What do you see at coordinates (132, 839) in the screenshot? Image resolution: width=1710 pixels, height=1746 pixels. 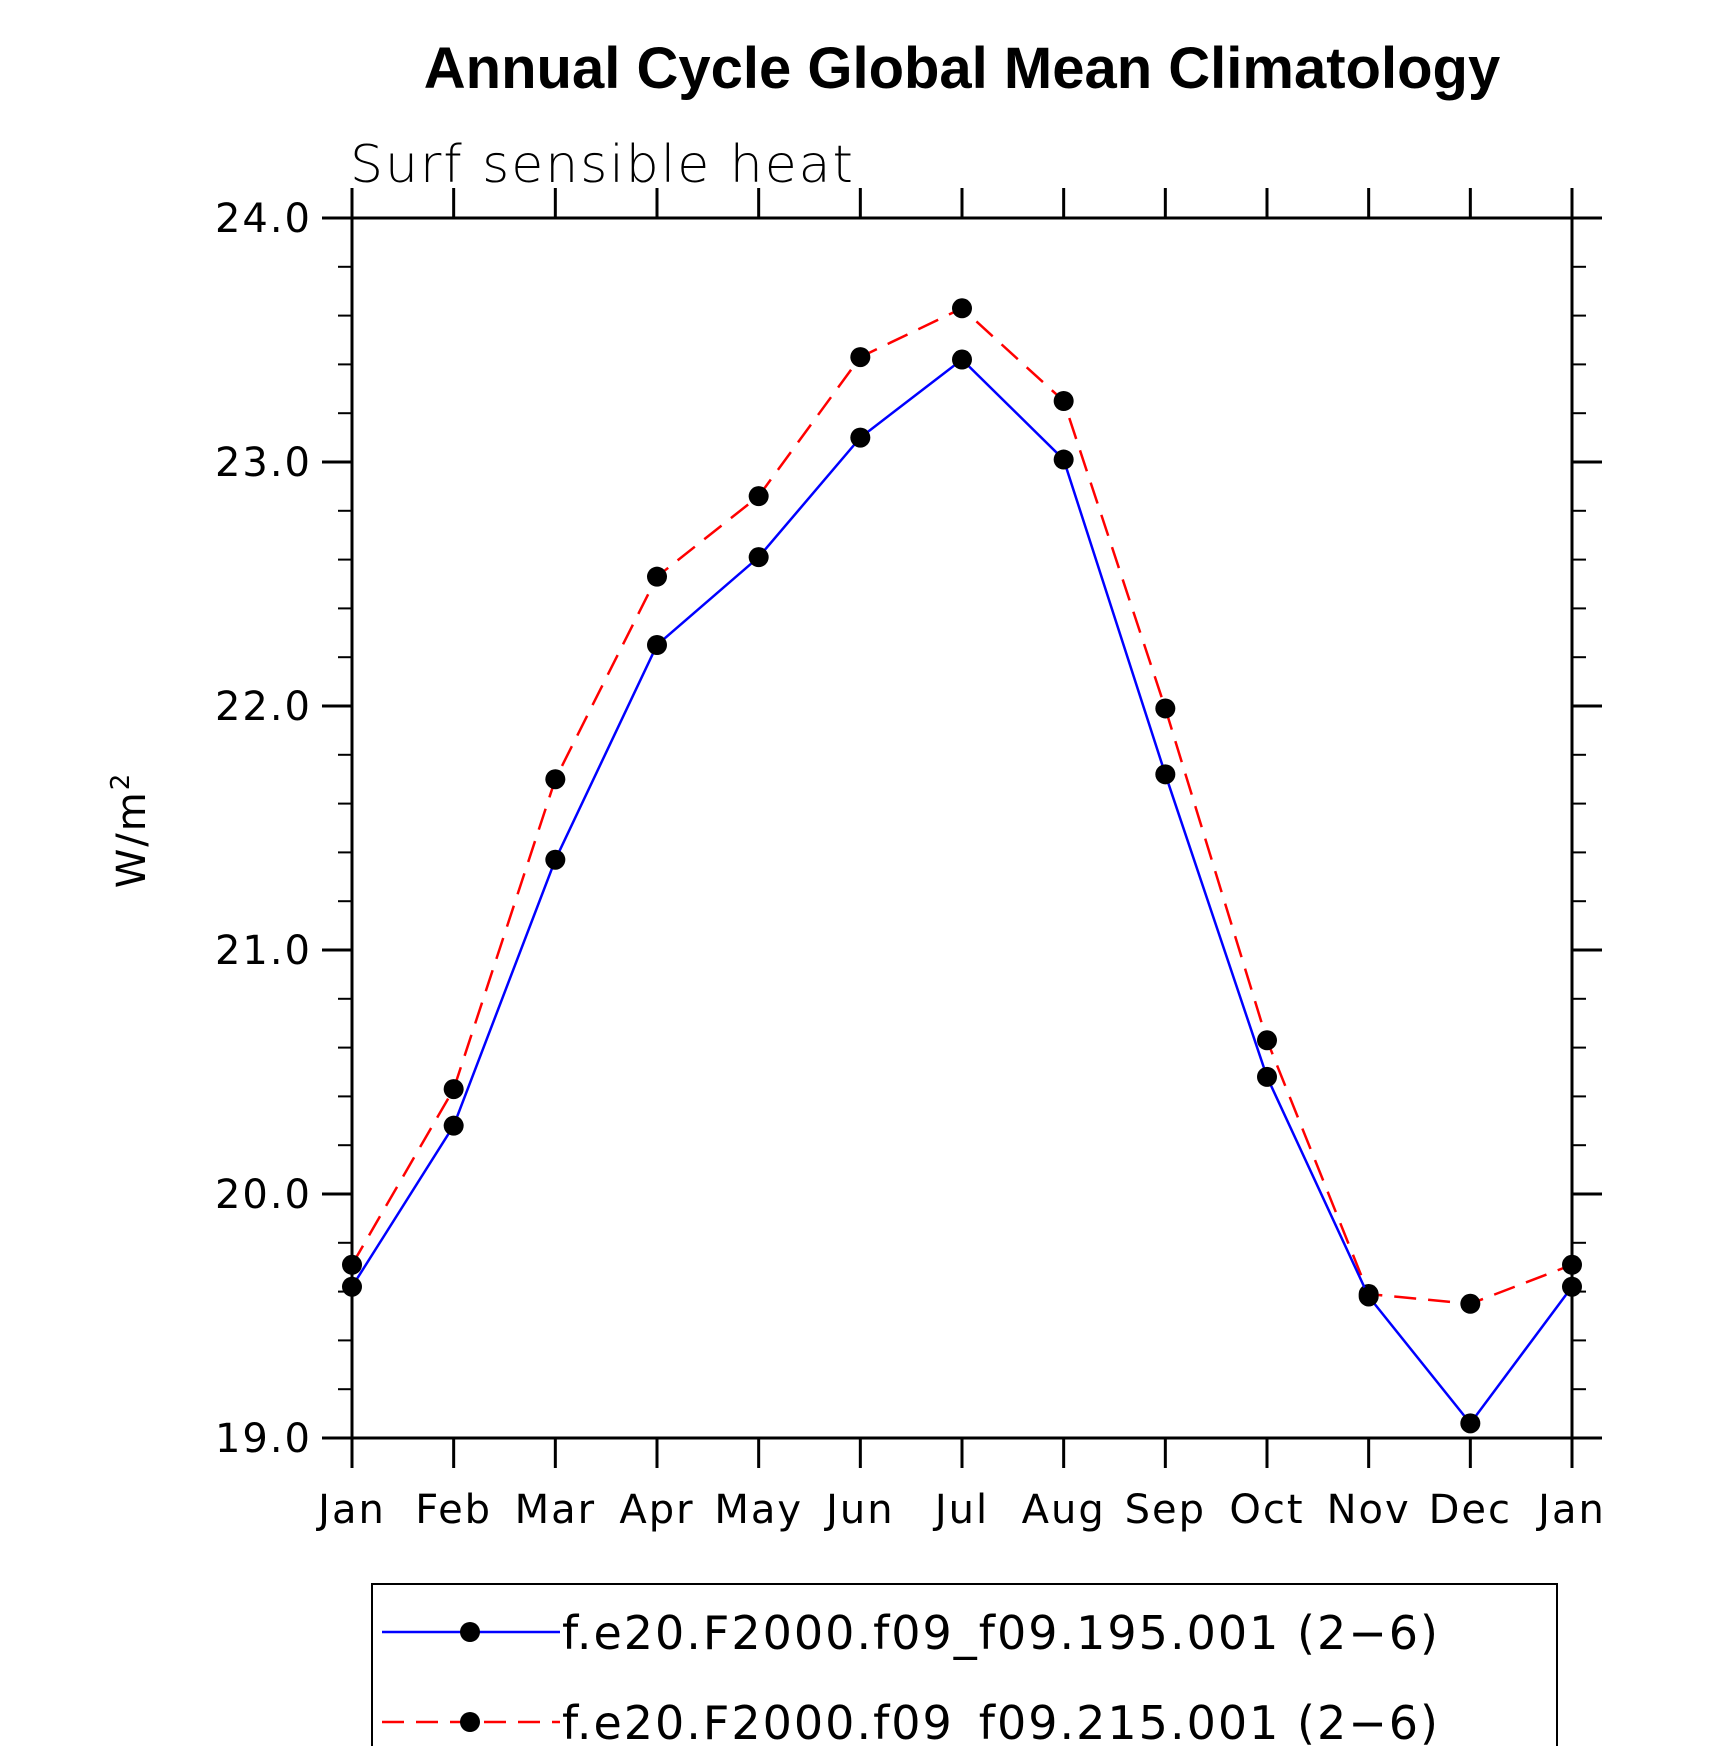 I see `y-axis-label-text: W/m` at bounding box center [132, 839].